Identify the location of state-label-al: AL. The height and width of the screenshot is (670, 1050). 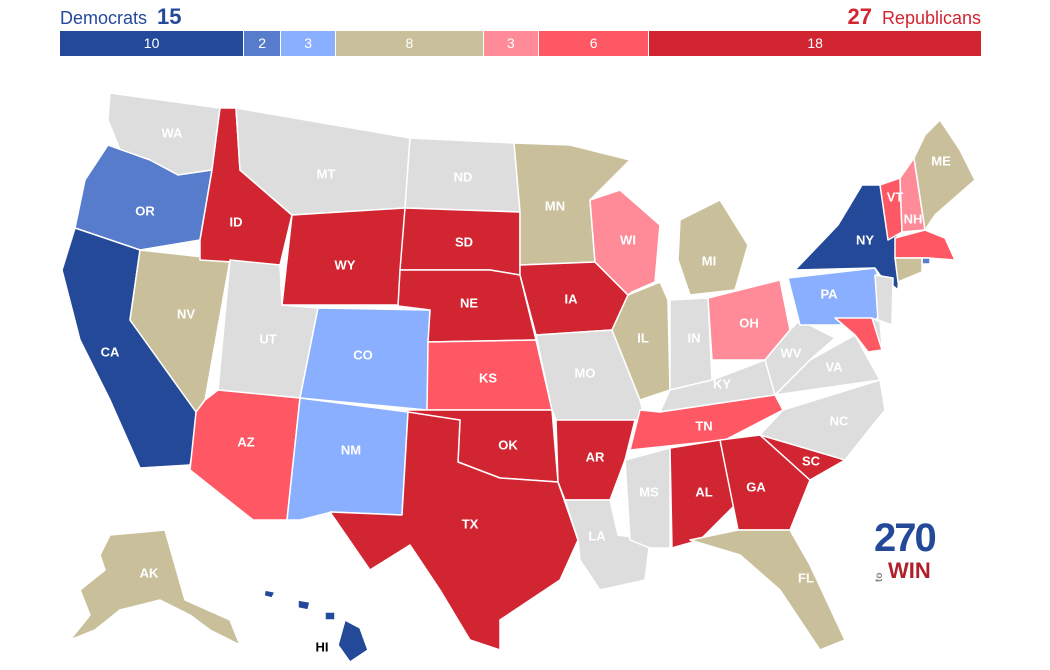
(703, 491).